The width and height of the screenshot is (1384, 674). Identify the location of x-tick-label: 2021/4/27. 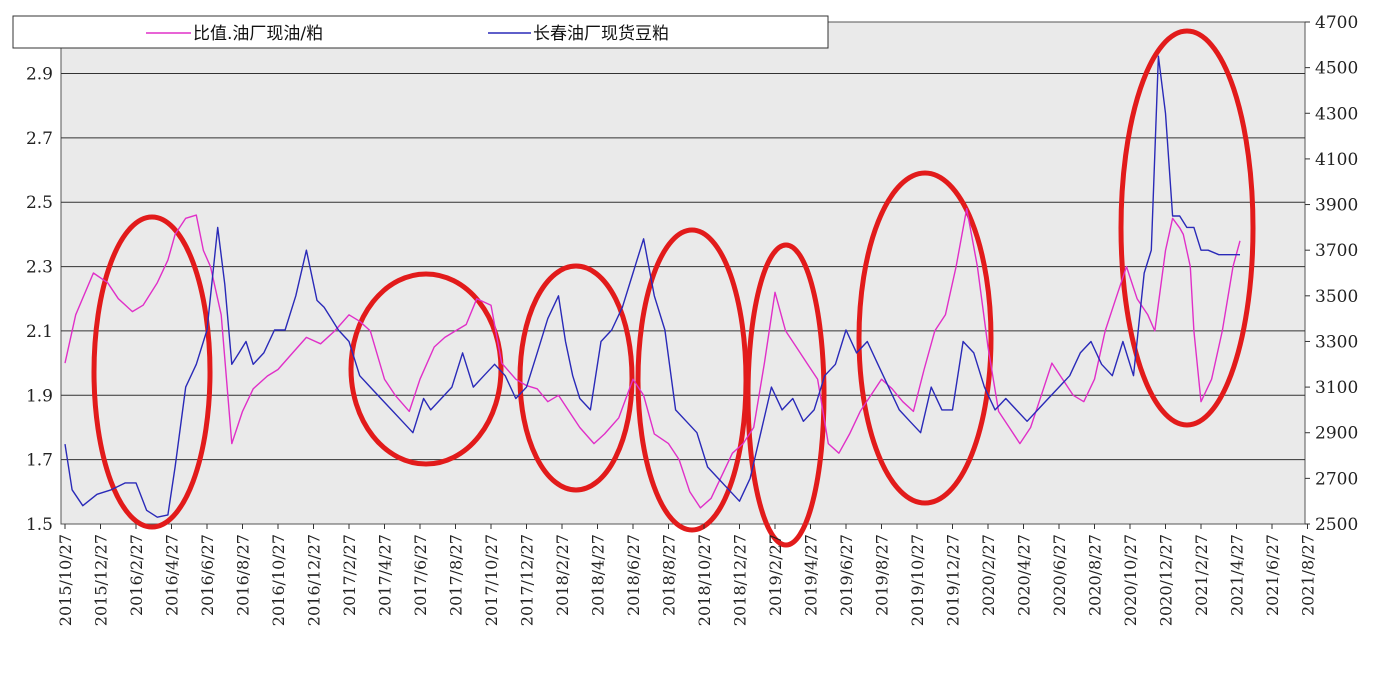
(1237, 575).